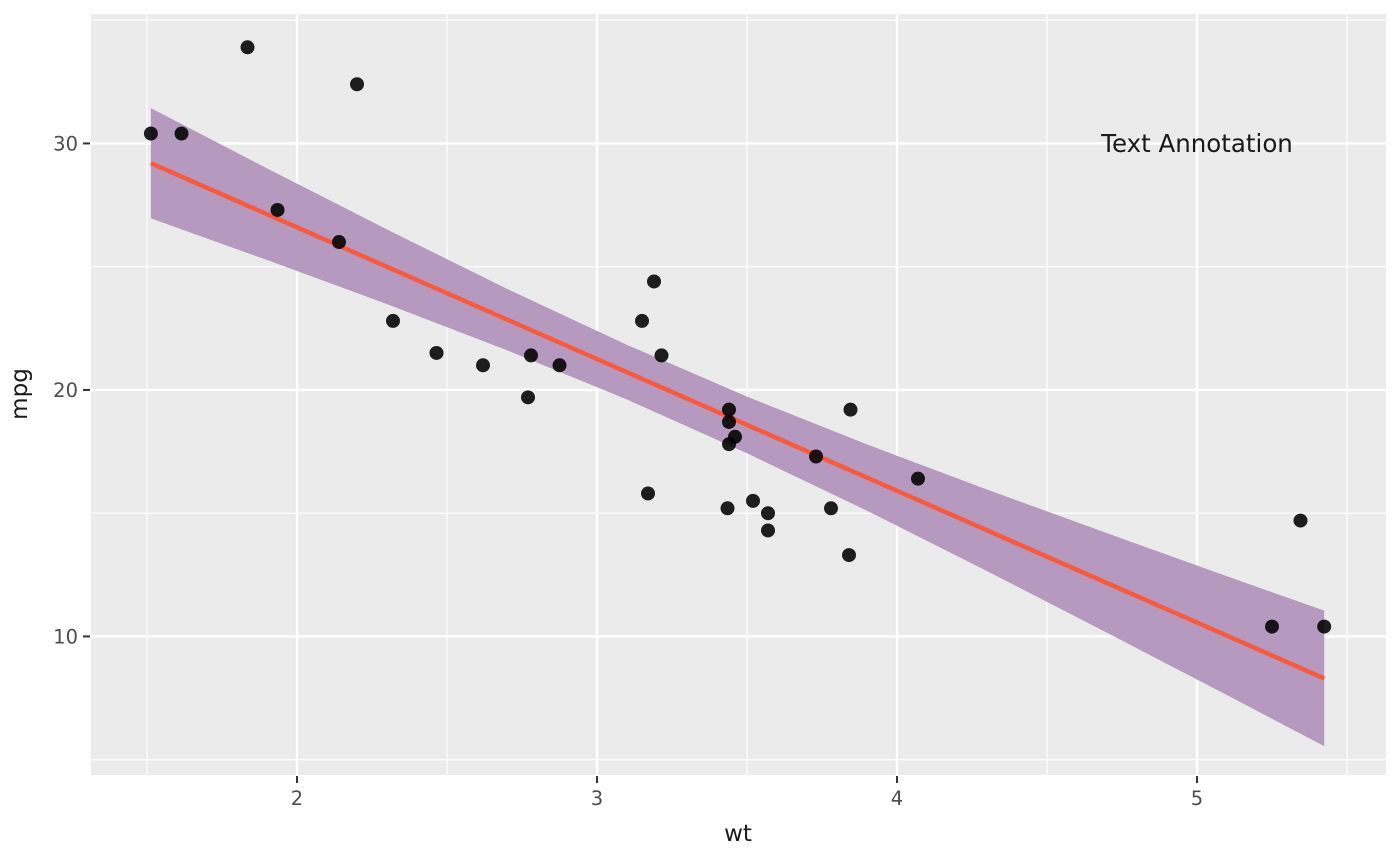 The image size is (1400, 866). I want to click on y-tick-label: 30, so click(65, 143).